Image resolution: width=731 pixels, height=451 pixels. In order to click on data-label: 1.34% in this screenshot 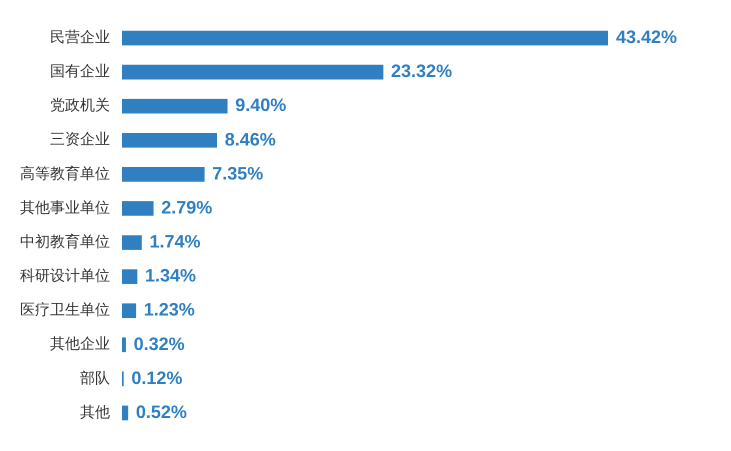, I will do `click(170, 276)`.